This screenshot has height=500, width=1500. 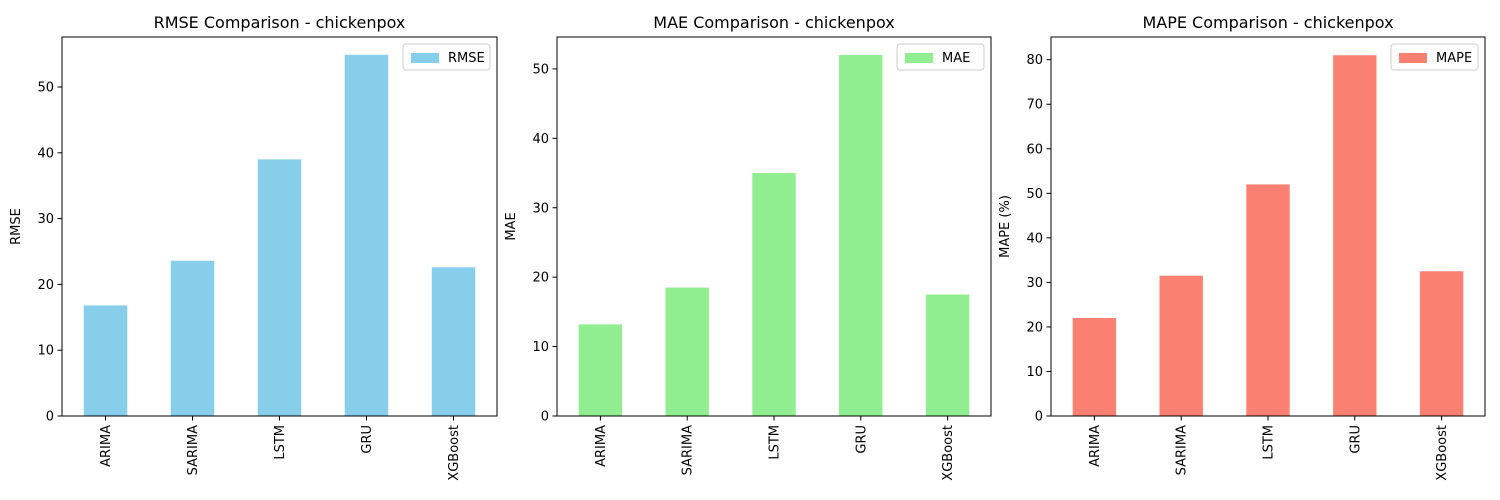 I want to click on chart-title: MAE Comparison - chickenpox, so click(x=773, y=22).